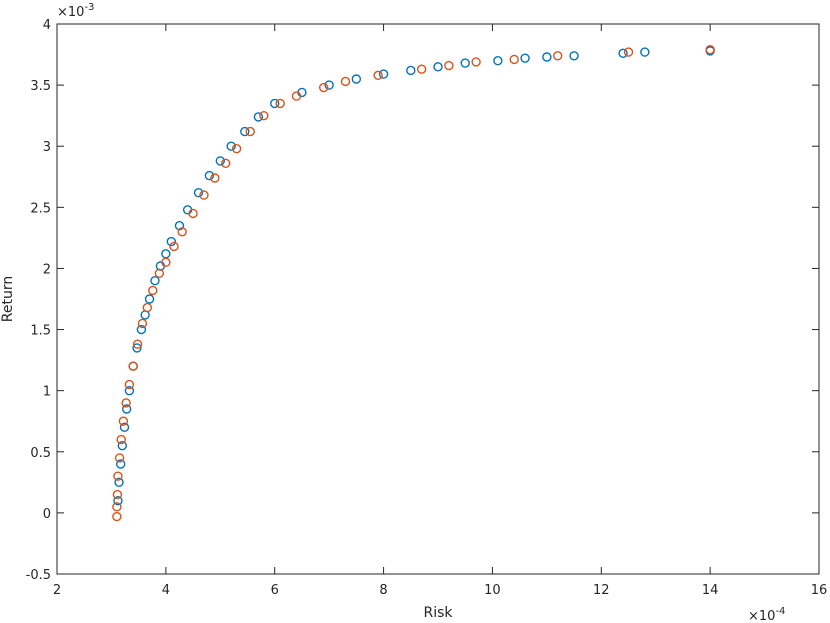 This screenshot has height=623, width=830. What do you see at coordinates (492, 590) in the screenshot?
I see `x-tick-label: 10` at bounding box center [492, 590].